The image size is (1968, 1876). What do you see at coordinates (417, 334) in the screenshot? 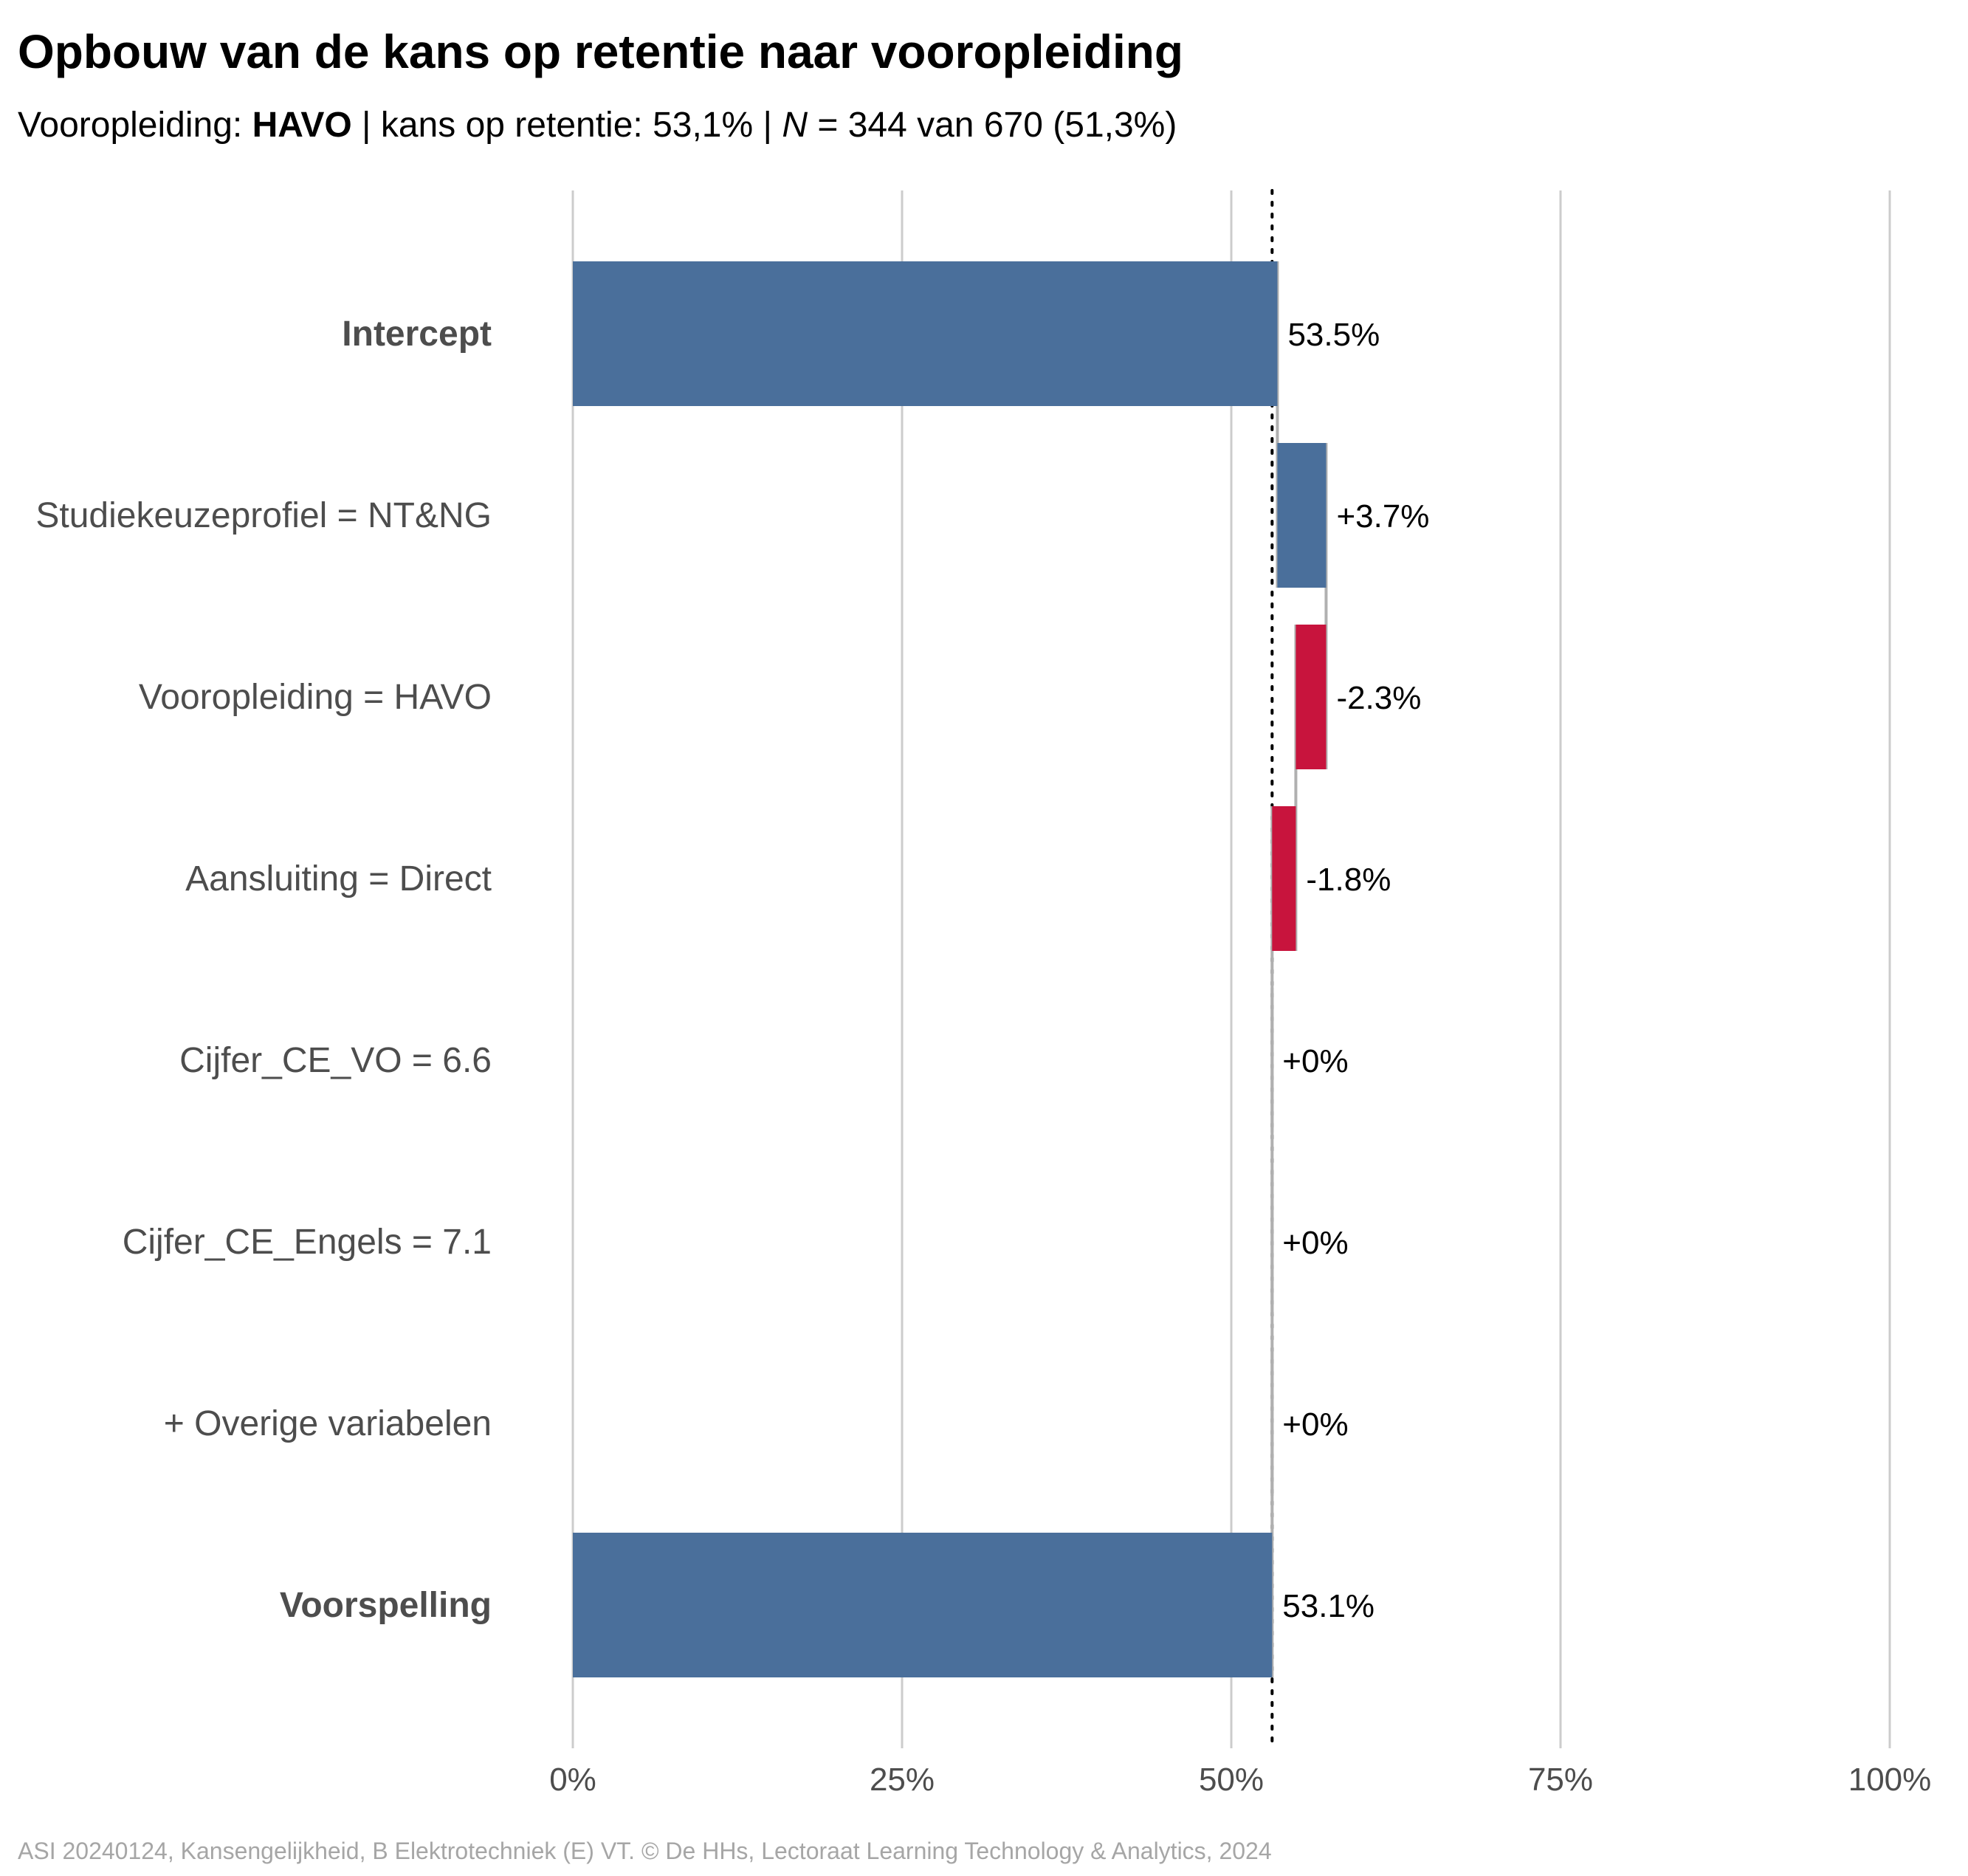
I see `category-label: Intercept` at bounding box center [417, 334].